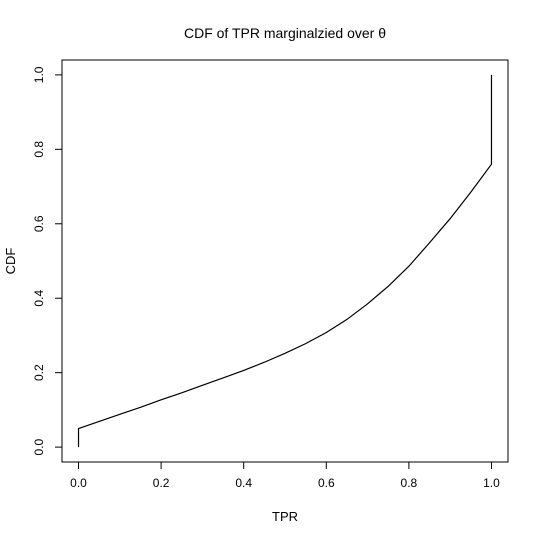  I want to click on y-tick-label: 0.6, so click(39, 223).